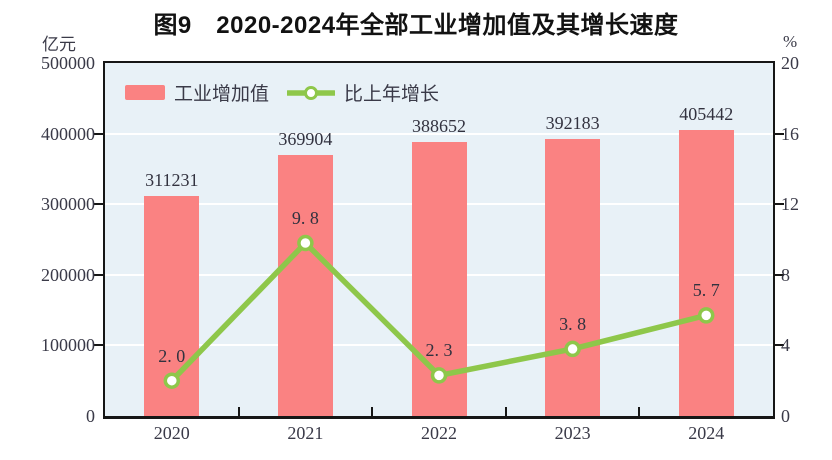 The height and width of the screenshot is (460, 832). I want to click on legend-line-swatch, so click(311, 92).